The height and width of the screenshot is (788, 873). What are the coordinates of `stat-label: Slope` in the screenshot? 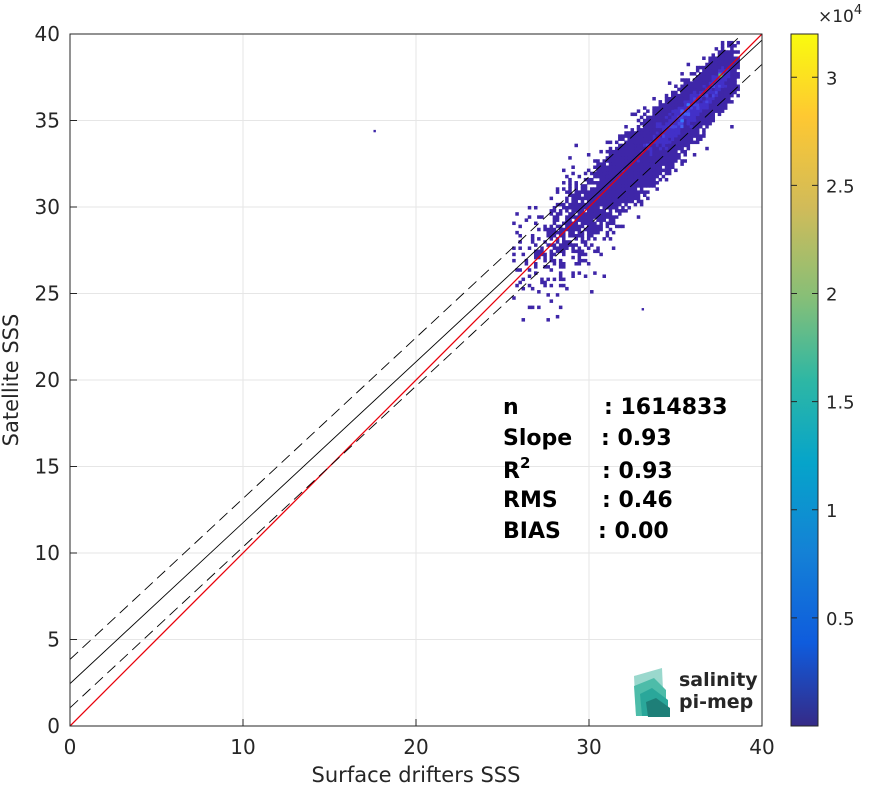 It's located at (537, 438).